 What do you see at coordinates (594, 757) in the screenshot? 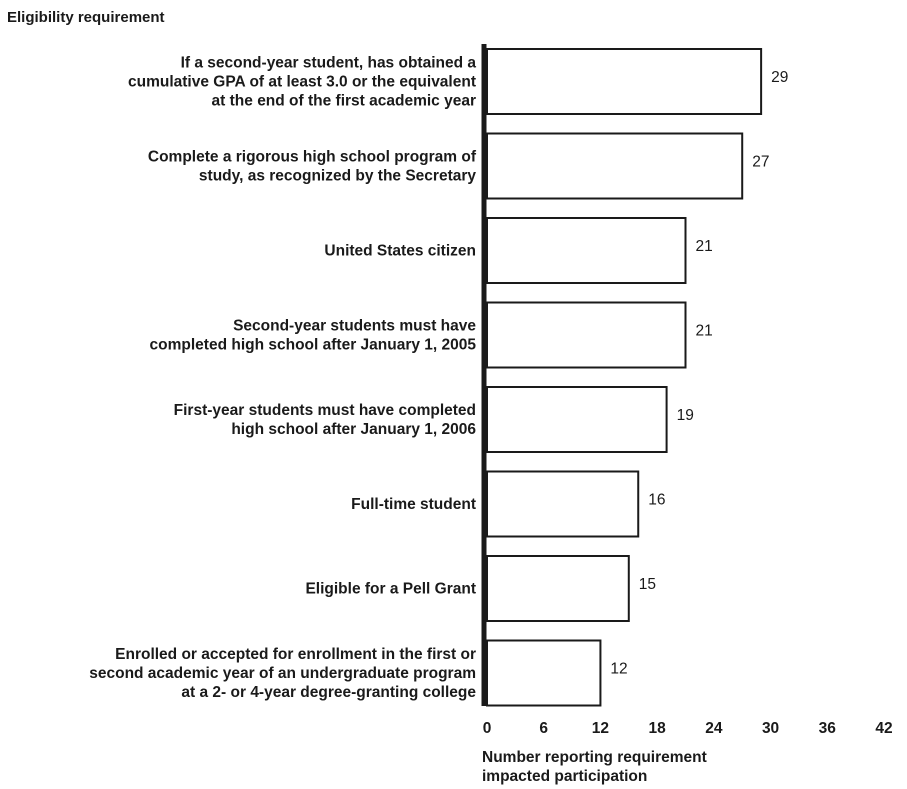
I see `x-axis-title-line-0: Number reporting requirement` at bounding box center [594, 757].